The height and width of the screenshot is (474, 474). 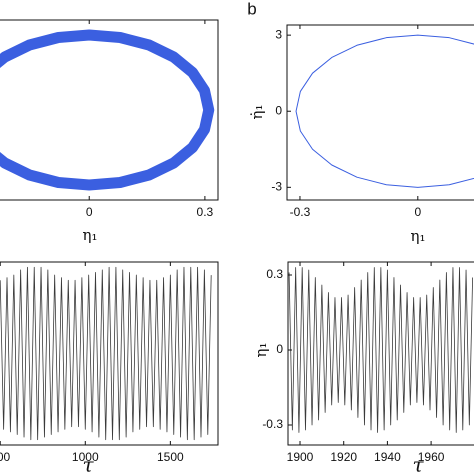 I want to click on x-tick-label: 500, so click(x=5, y=457).